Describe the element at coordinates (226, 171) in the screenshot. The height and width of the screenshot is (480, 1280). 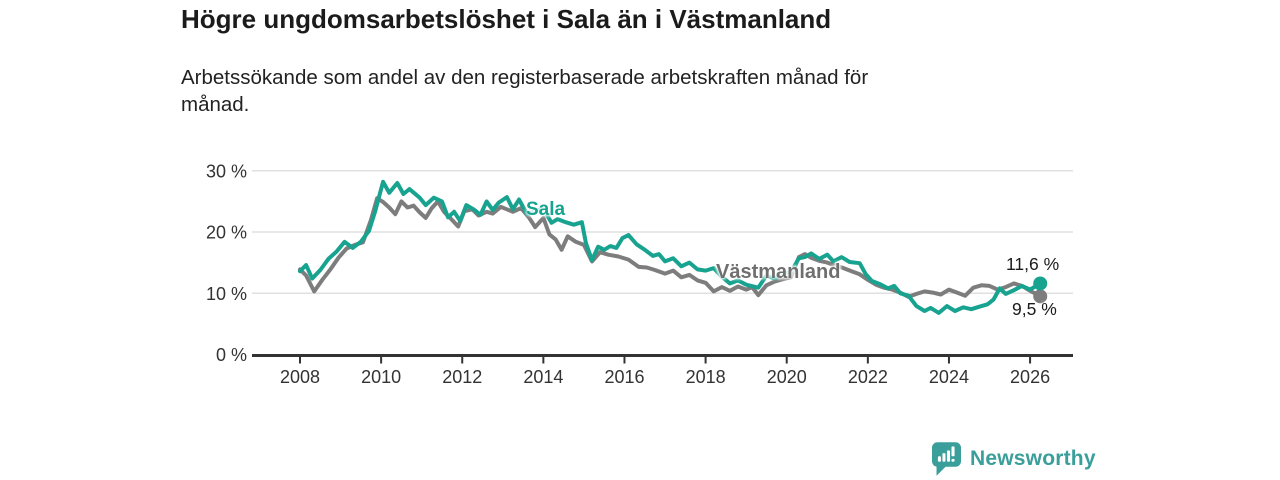
I see `y-tick-label: 30 %` at that location.